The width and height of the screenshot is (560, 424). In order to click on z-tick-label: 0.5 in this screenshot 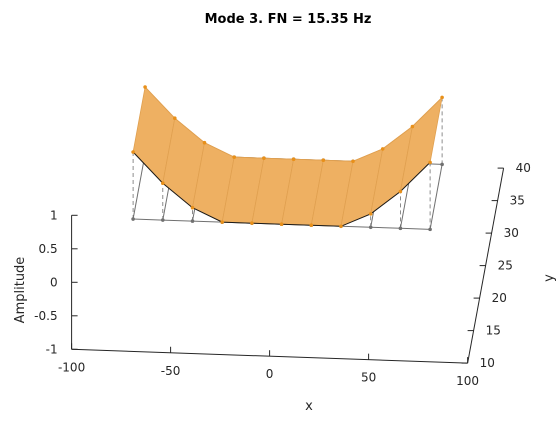, I will do `click(48, 249)`.